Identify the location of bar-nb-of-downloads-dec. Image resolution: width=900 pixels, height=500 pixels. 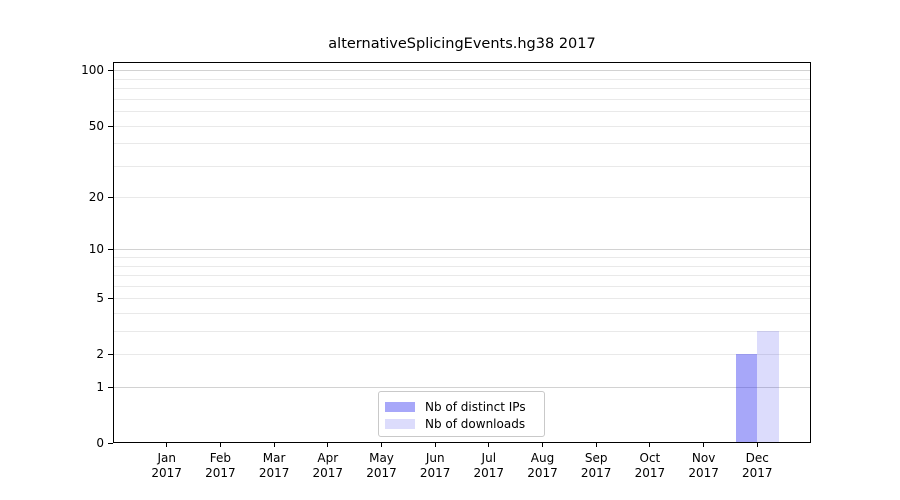
(768, 387).